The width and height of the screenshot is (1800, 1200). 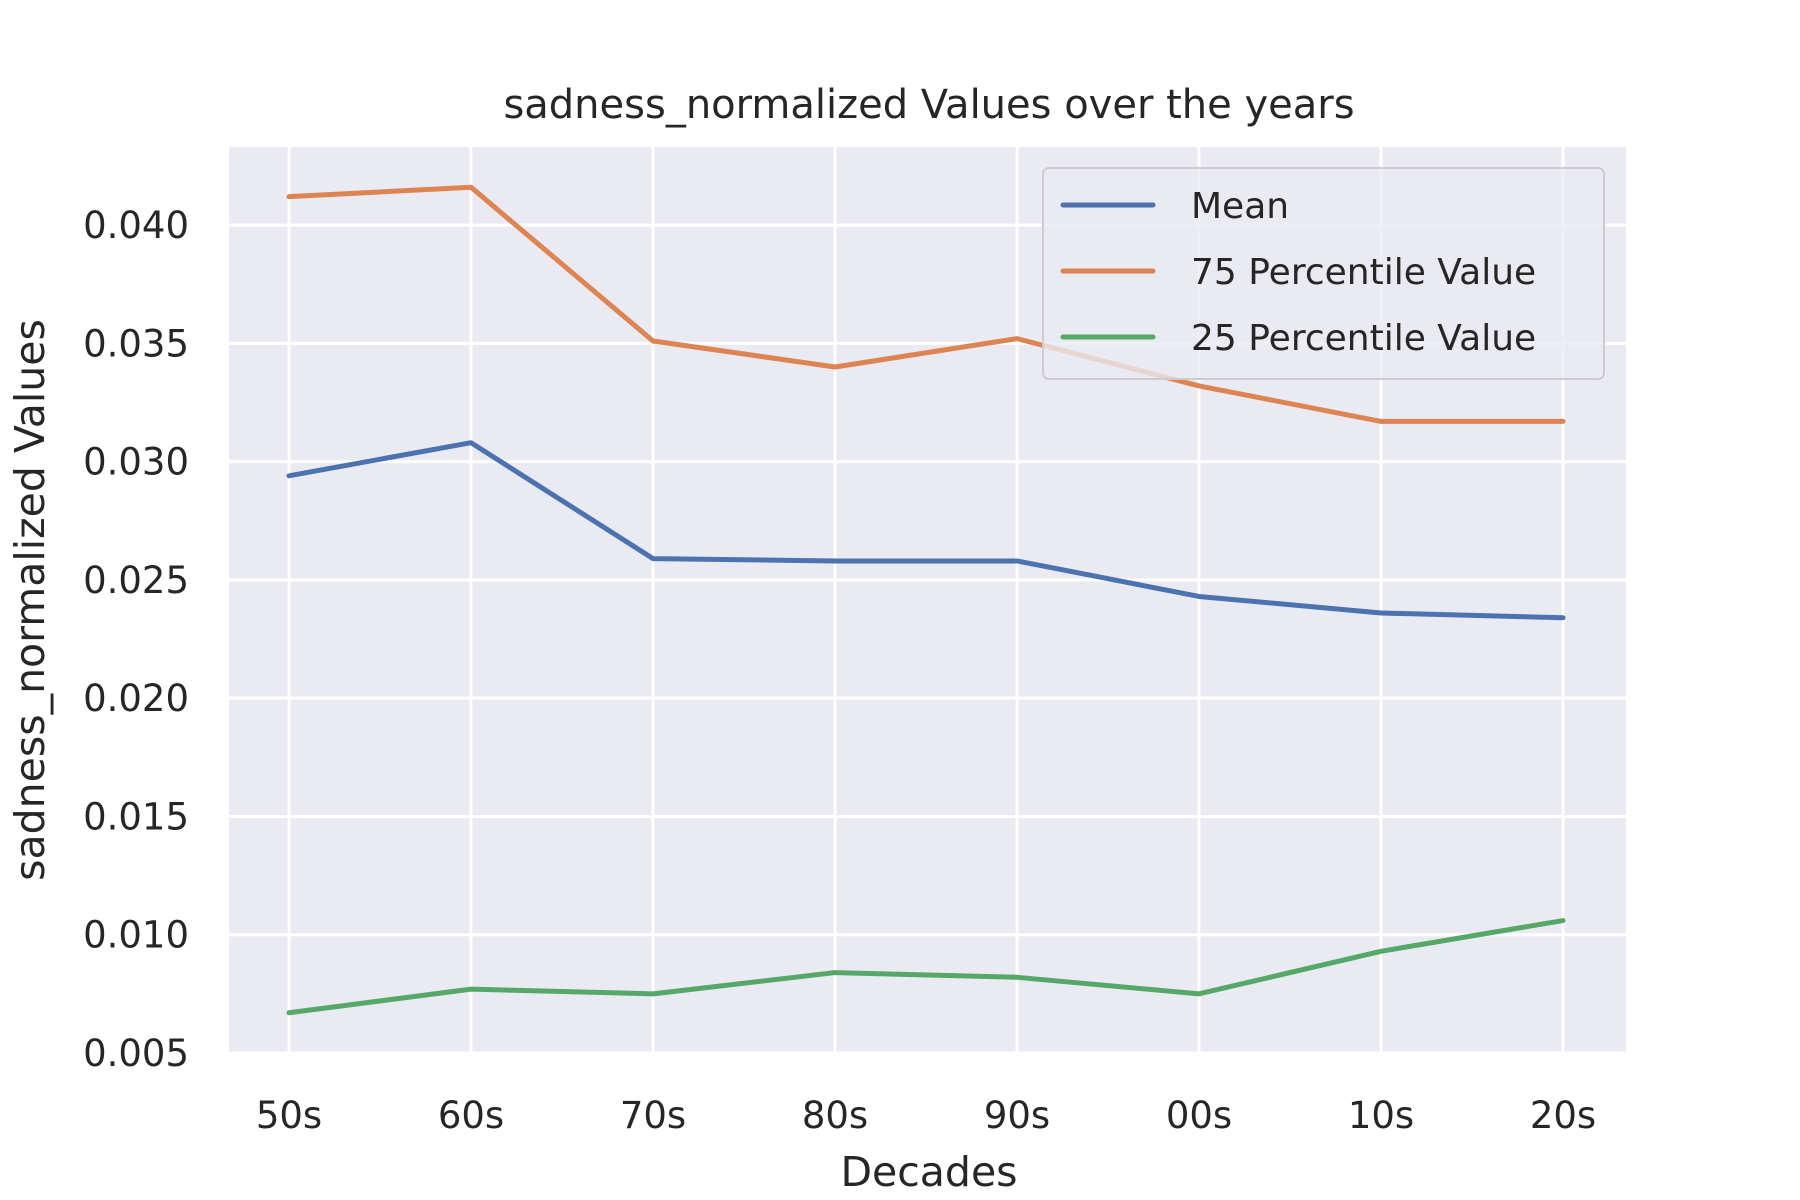 I want to click on y-tick-label: 0.015, so click(x=136, y=816).